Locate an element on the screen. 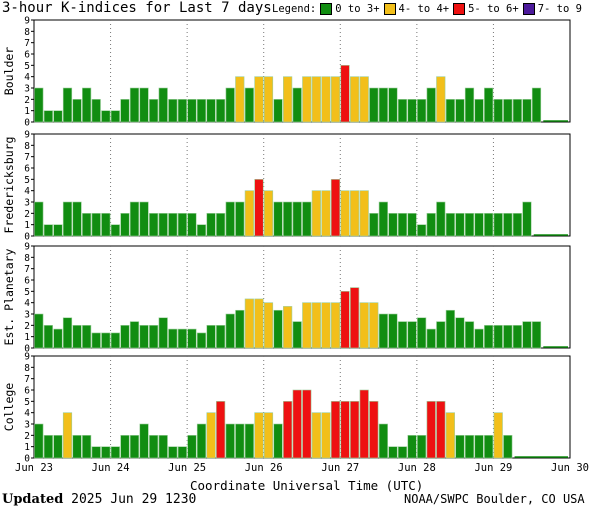 The height and width of the screenshot is (510, 600). updated-label: Updated is located at coordinates (33, 499).